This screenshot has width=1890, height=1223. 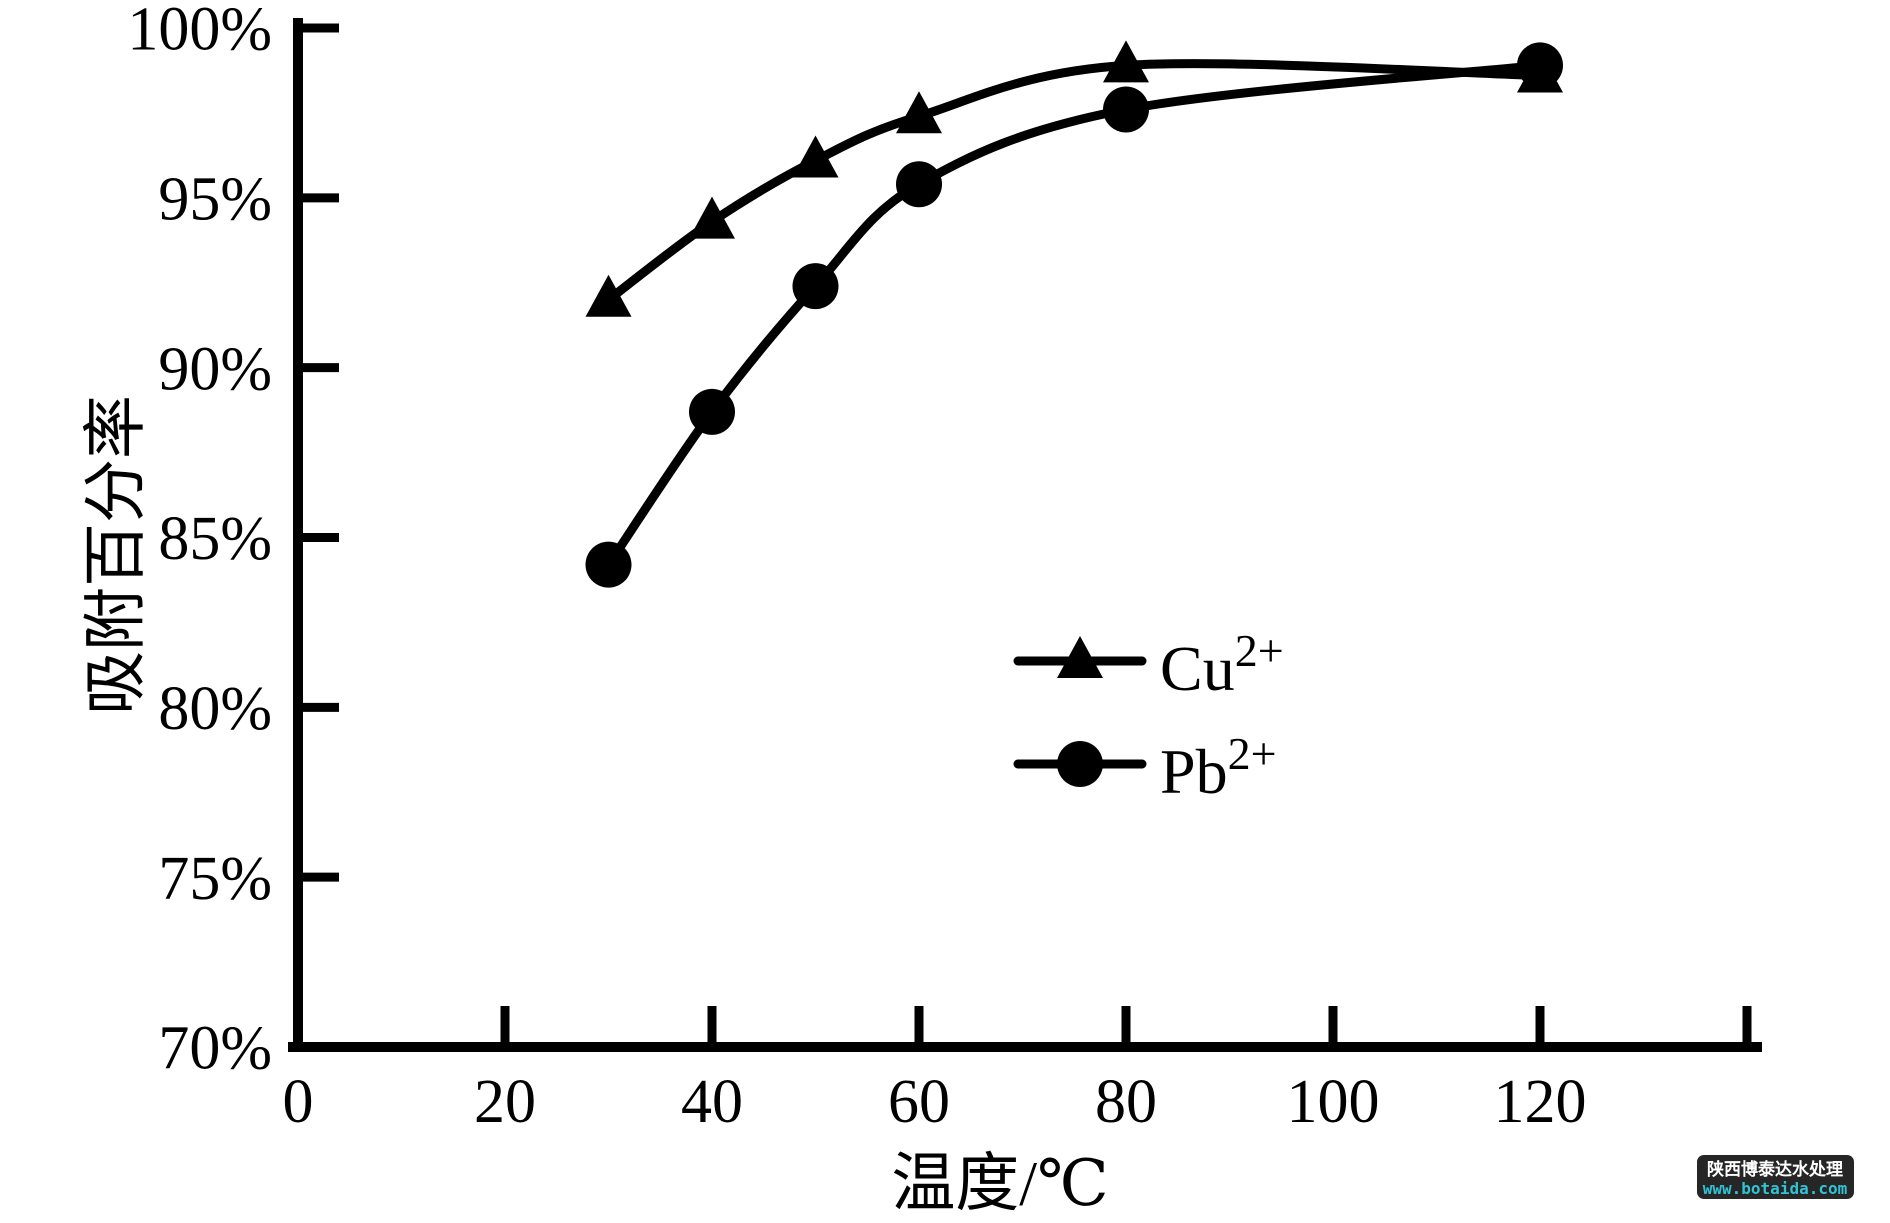 I want to click on y-tick-label: 85%, so click(x=215, y=539).